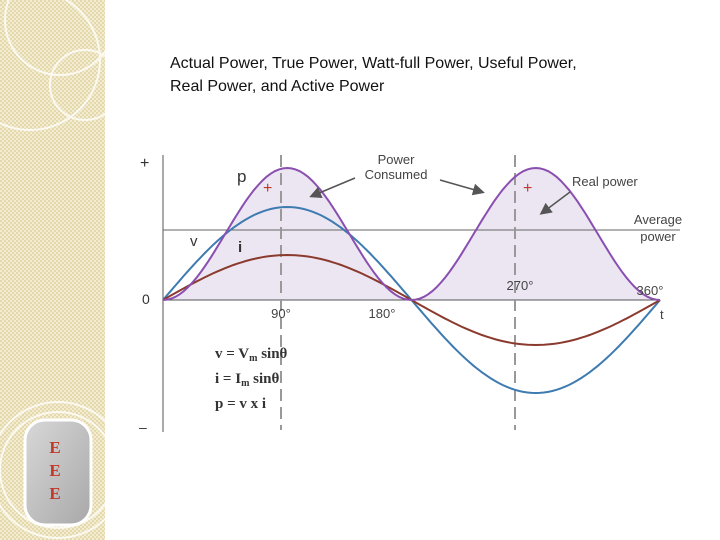  Describe the element at coordinates (144, 163) in the screenshot. I see `axis-plus: +` at that location.